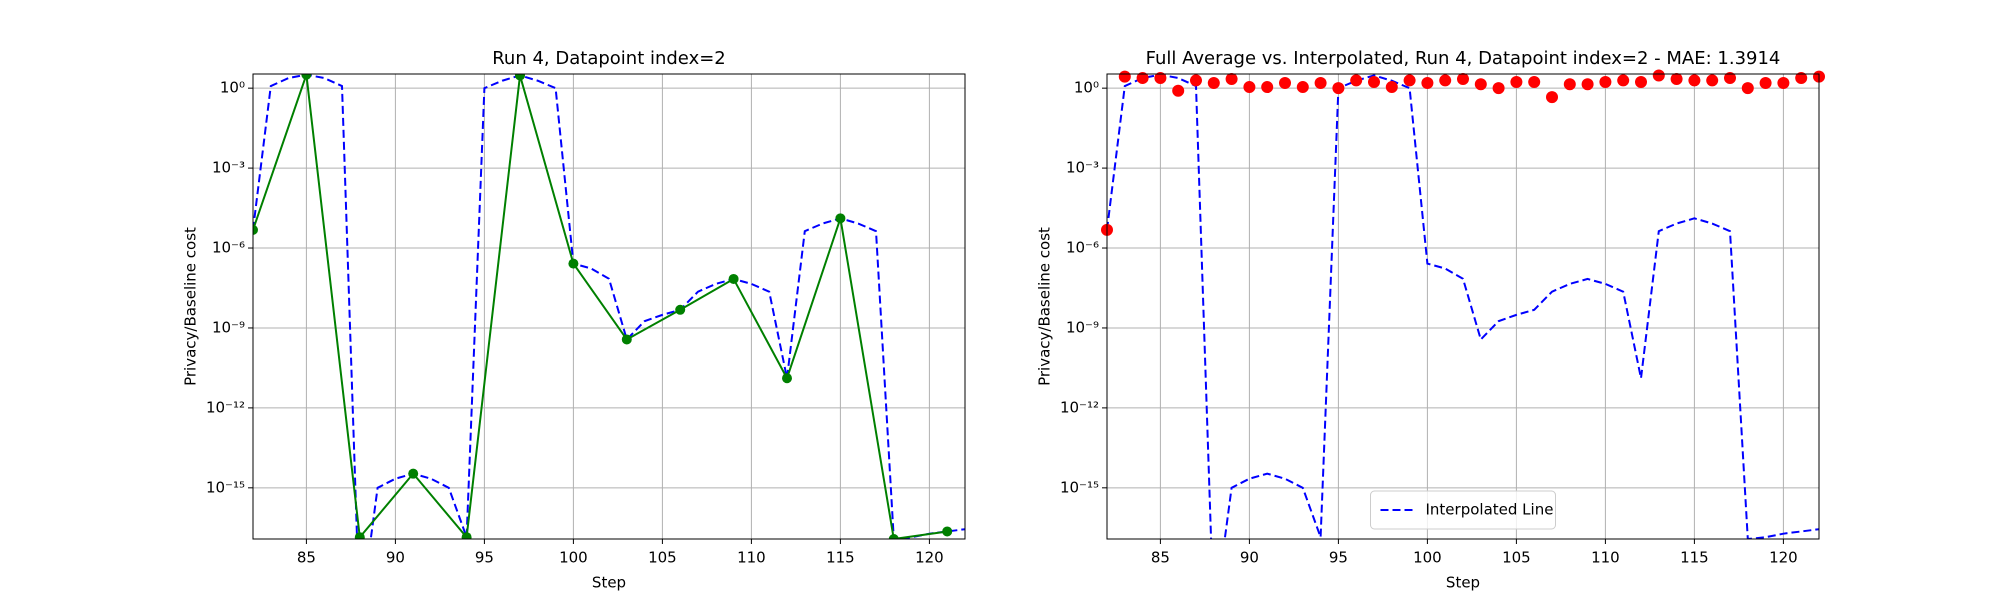 This screenshot has width=2000, height=600. I want to click on legend-box, so click(1463, 510).